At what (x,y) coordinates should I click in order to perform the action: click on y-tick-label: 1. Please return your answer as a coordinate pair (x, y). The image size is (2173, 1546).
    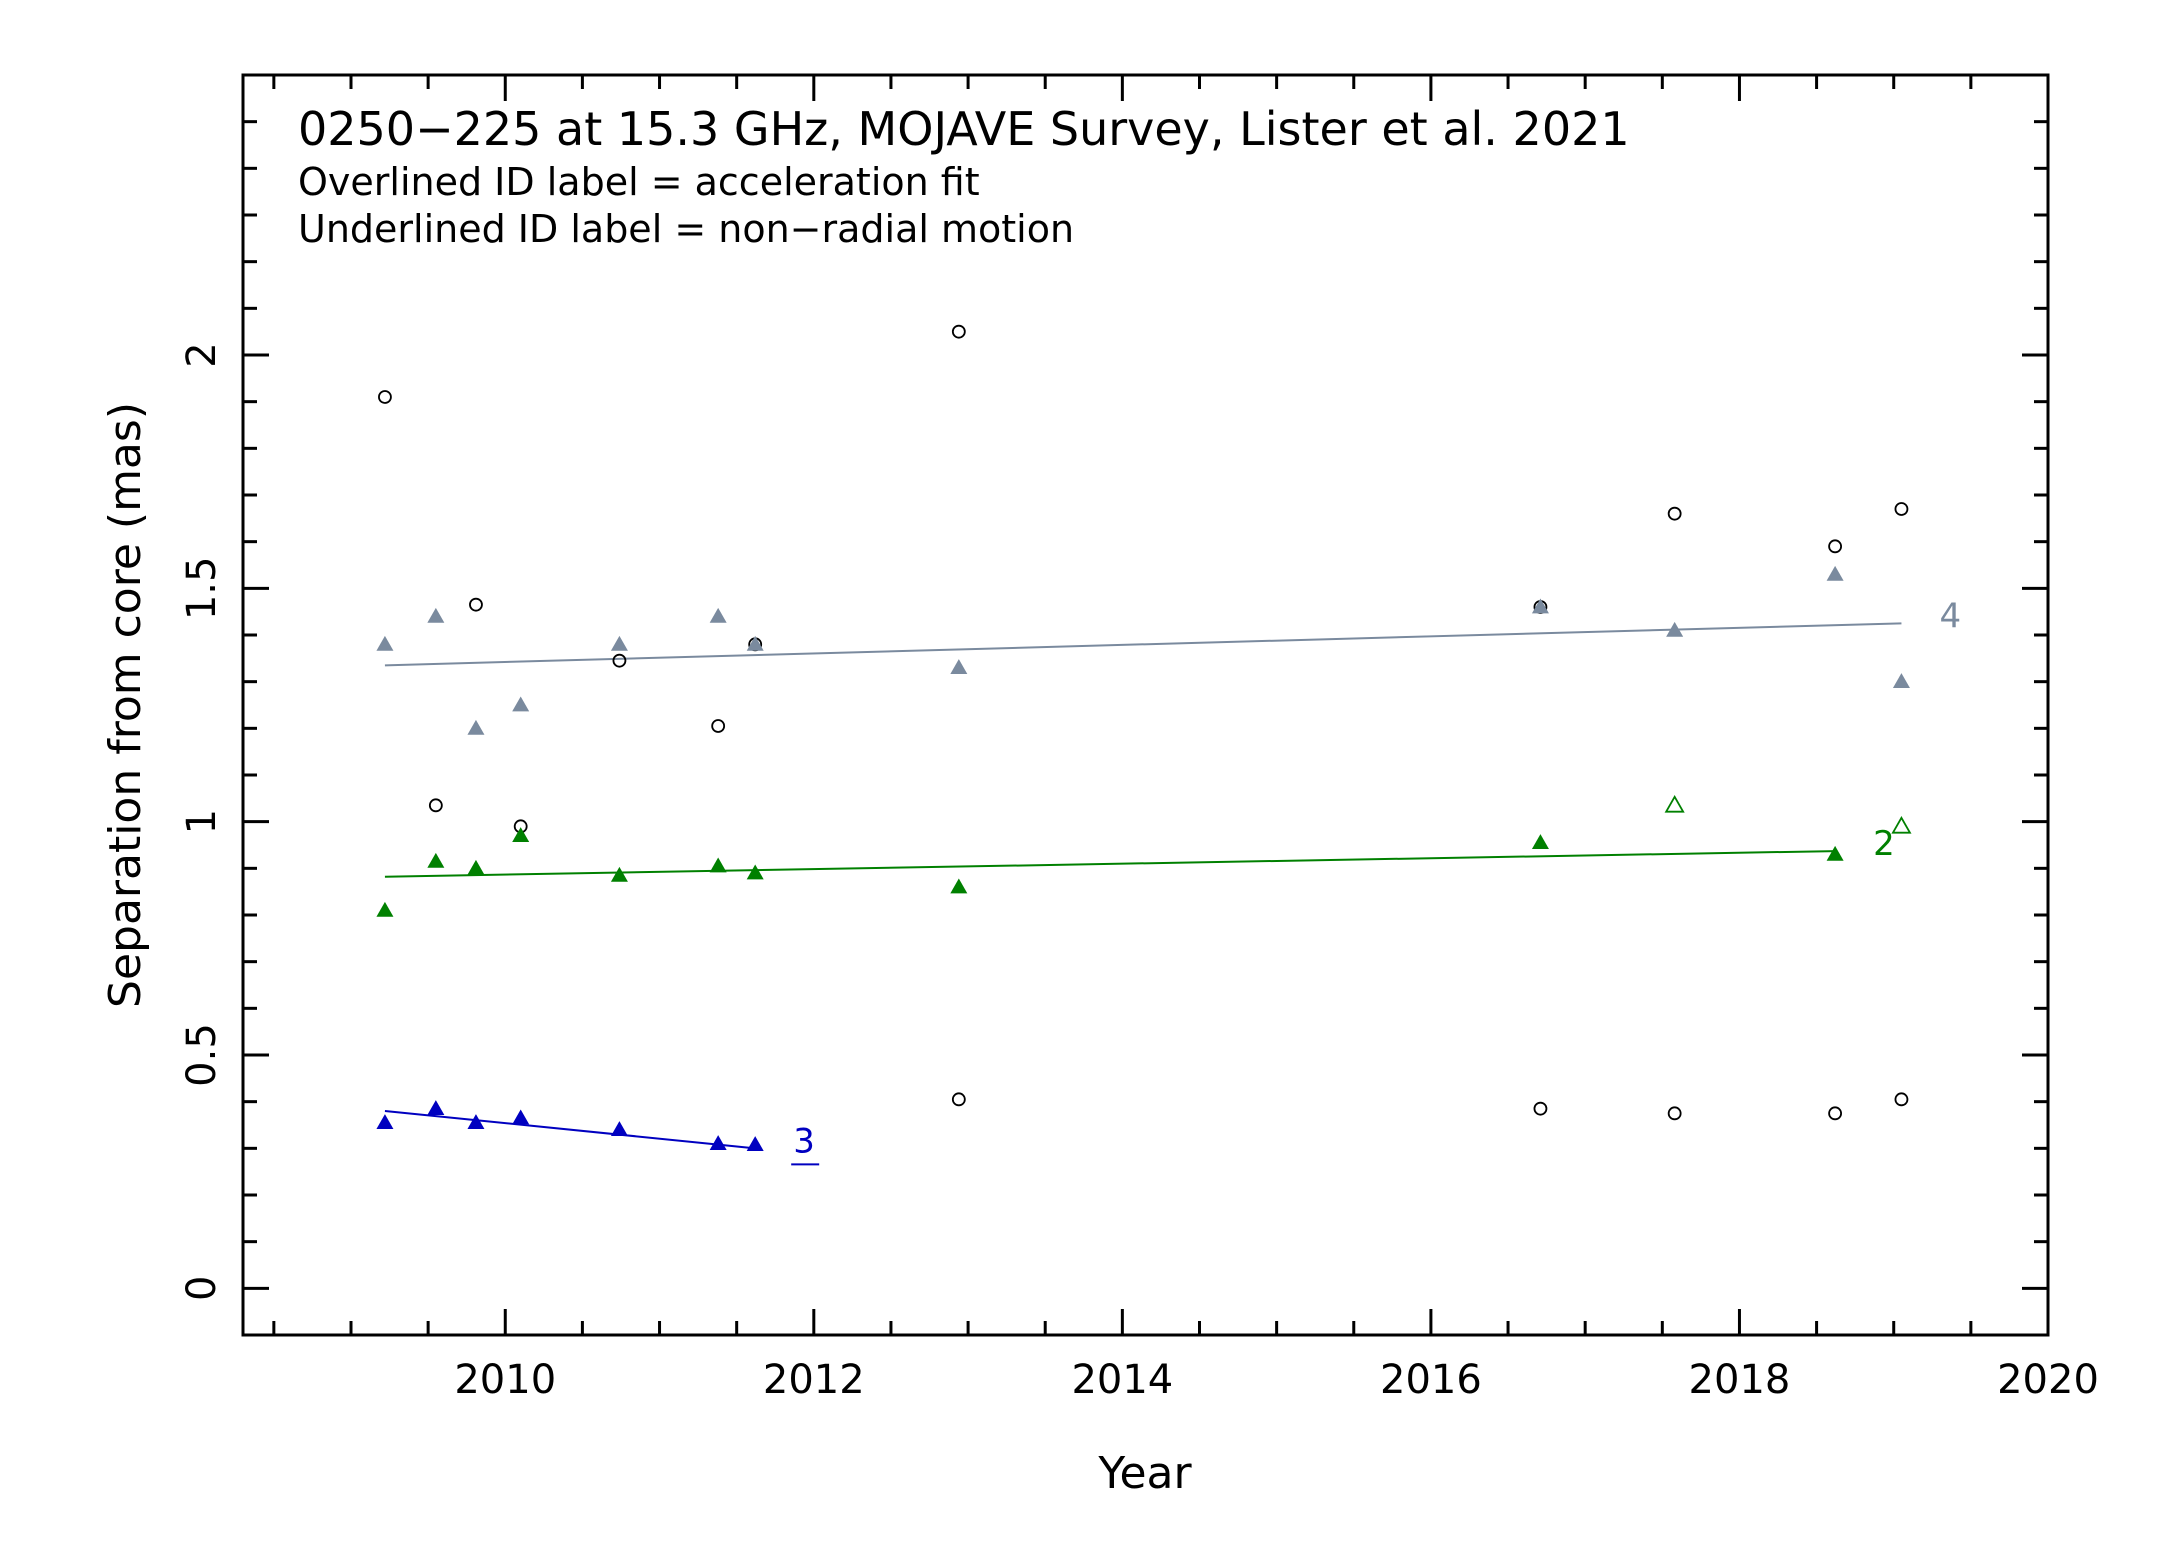
    Looking at the image, I should click on (202, 821).